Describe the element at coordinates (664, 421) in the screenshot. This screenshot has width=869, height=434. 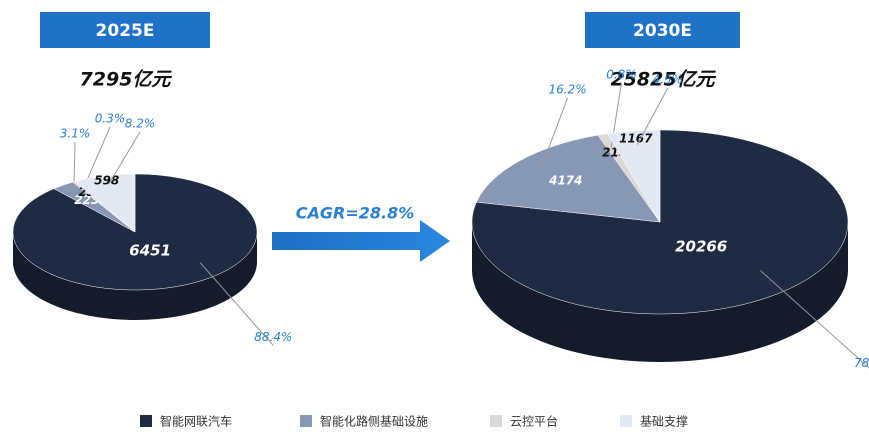
I see `legend-label: 基础支撑` at that location.